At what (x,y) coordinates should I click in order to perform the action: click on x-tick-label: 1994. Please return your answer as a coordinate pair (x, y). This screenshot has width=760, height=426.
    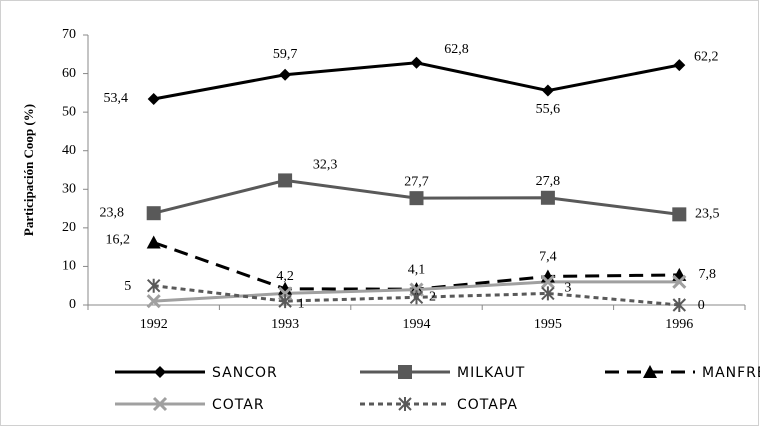
    Looking at the image, I should click on (417, 324).